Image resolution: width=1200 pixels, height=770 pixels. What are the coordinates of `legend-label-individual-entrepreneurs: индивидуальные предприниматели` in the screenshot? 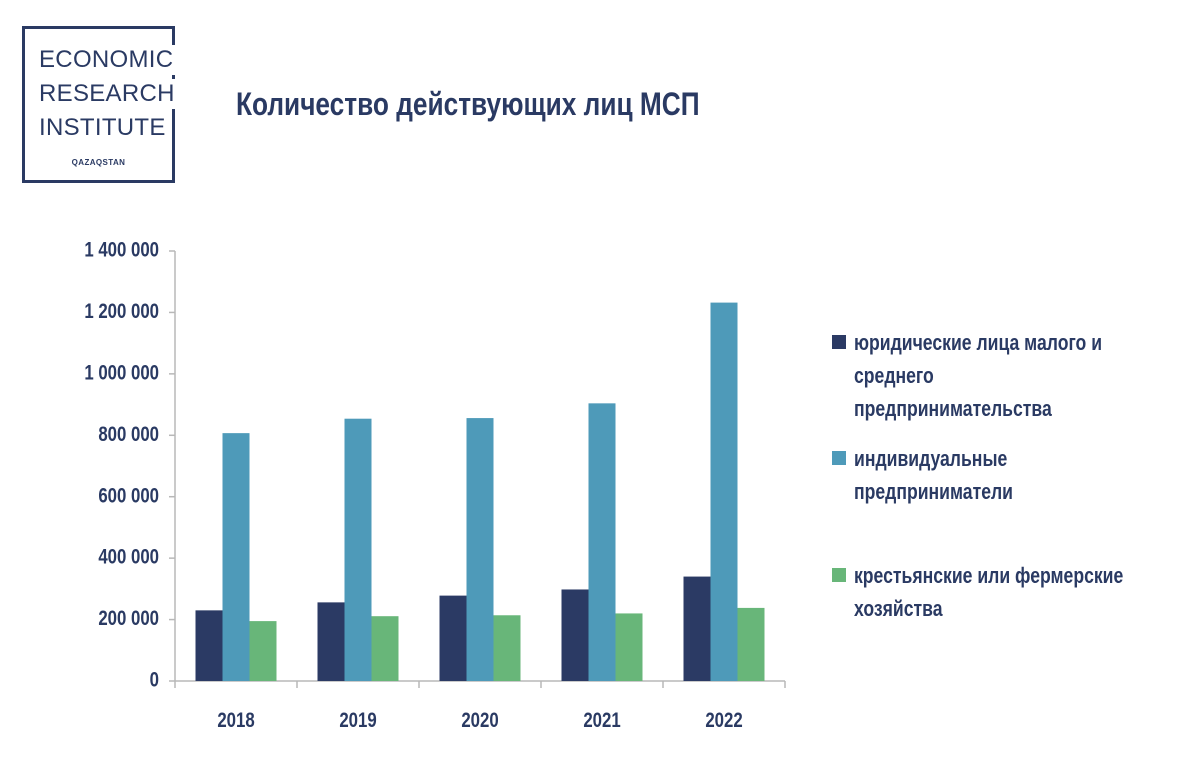 It's located at (933, 475).